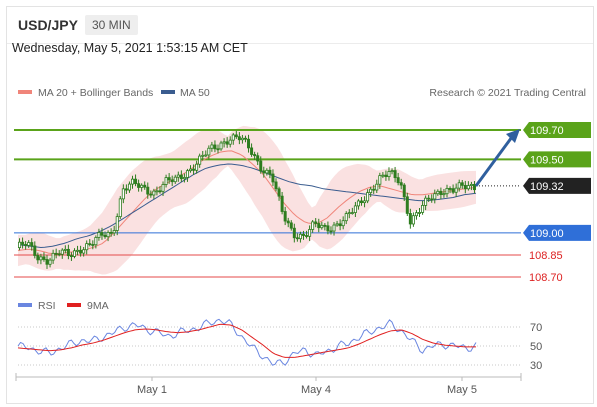 This screenshot has height=407, width=597. I want to click on support-level-label: 108.70, so click(546, 278).